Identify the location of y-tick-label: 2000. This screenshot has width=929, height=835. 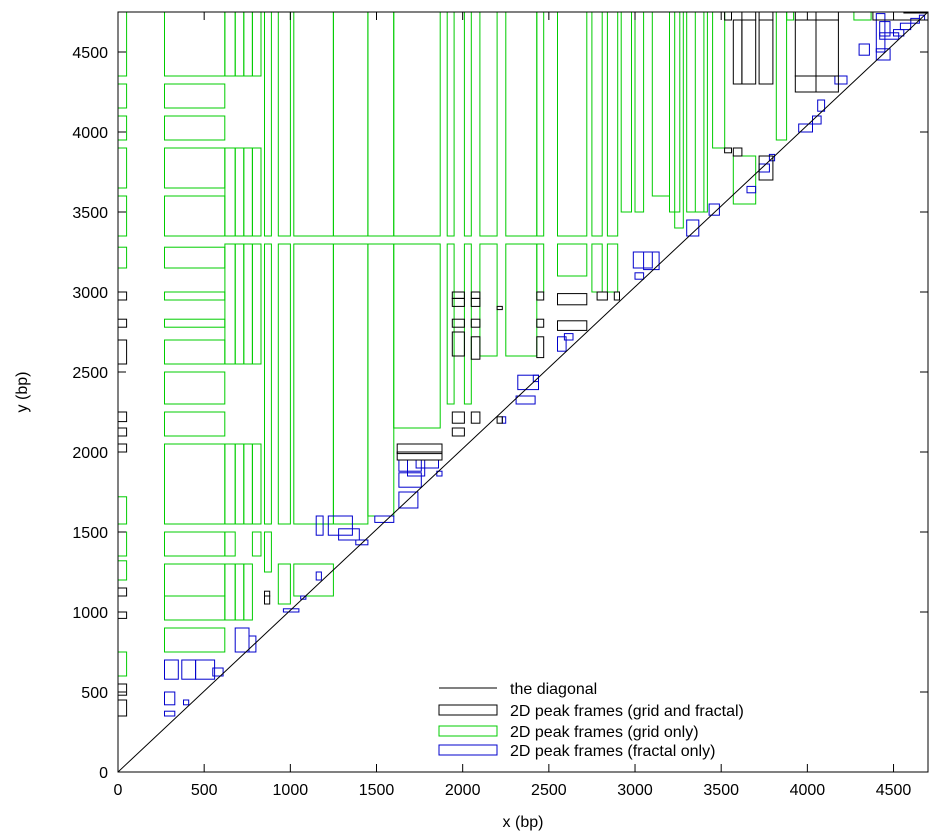
(90, 453).